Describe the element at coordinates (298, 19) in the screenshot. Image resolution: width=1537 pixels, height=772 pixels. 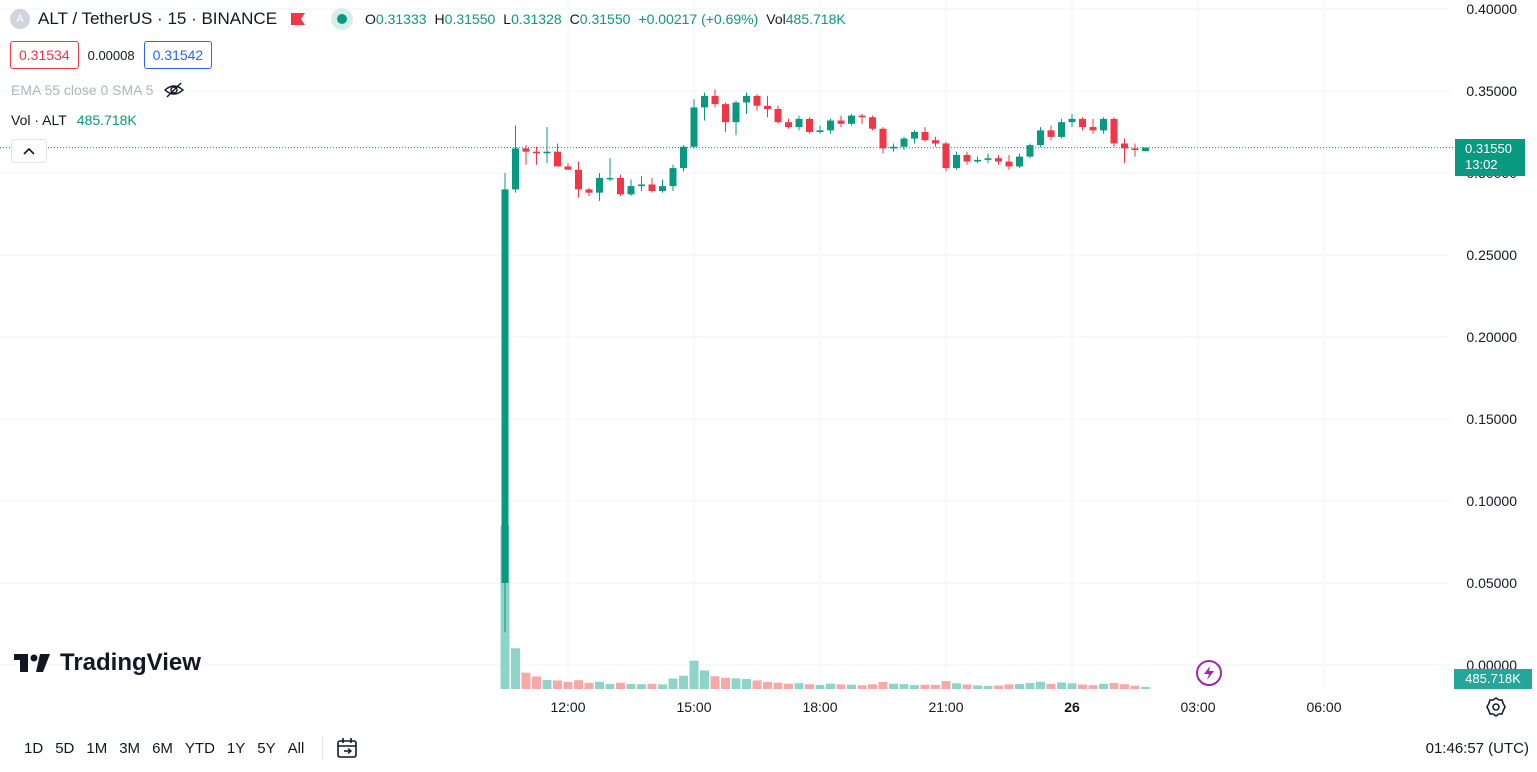
I see `flag-icon` at that location.